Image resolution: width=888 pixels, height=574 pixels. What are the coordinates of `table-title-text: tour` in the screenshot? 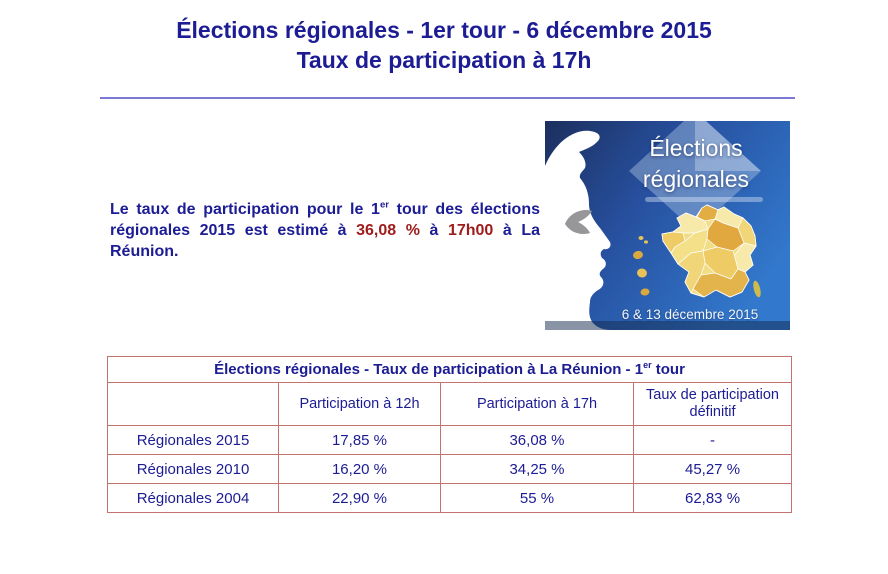 It's located at (668, 369).